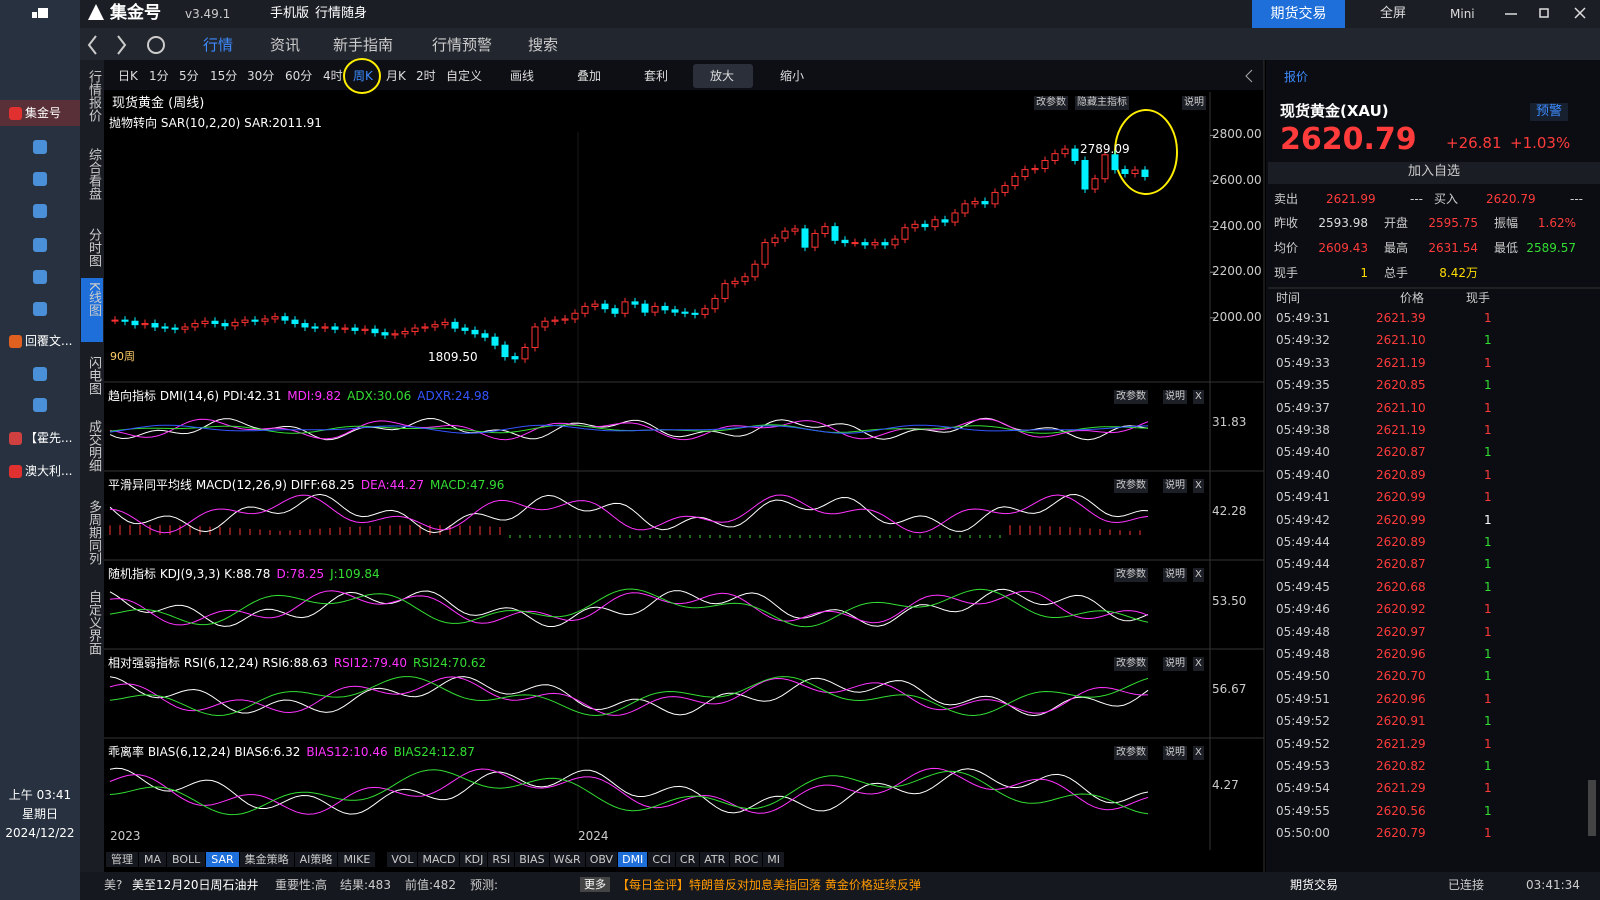 Image resolution: width=1600 pixels, height=900 pixels. I want to click on tick-price: 2621.19, so click(1401, 362).